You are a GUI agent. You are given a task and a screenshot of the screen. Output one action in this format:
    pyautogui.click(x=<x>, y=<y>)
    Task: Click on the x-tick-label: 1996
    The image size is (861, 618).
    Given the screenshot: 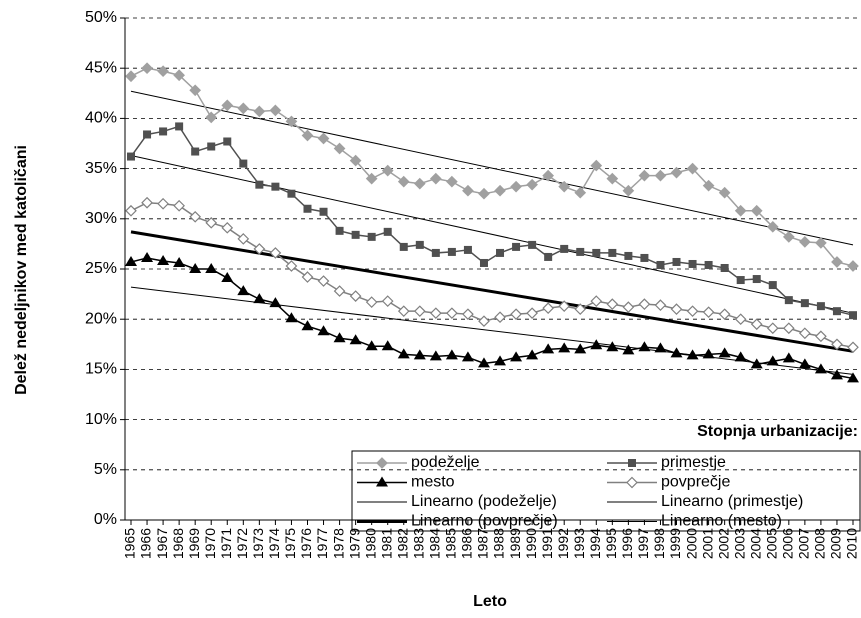 What is the action you would take?
    pyautogui.click(x=627, y=543)
    